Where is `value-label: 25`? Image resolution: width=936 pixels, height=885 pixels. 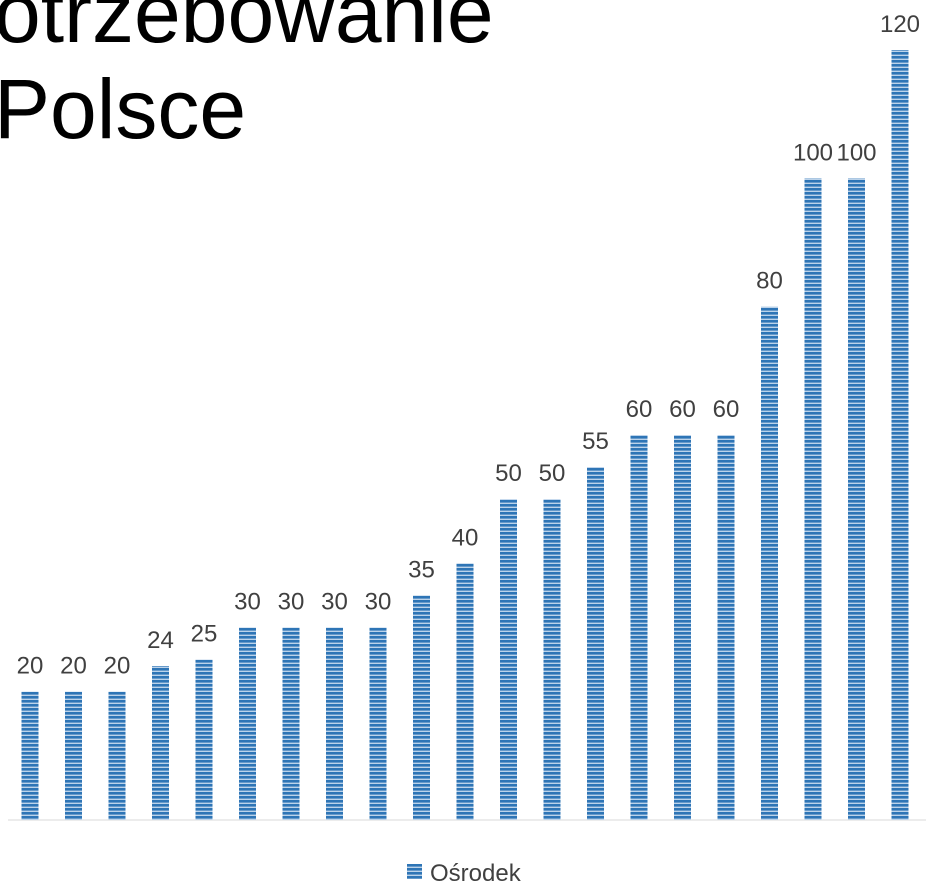
value-label: 25 is located at coordinates (204, 634).